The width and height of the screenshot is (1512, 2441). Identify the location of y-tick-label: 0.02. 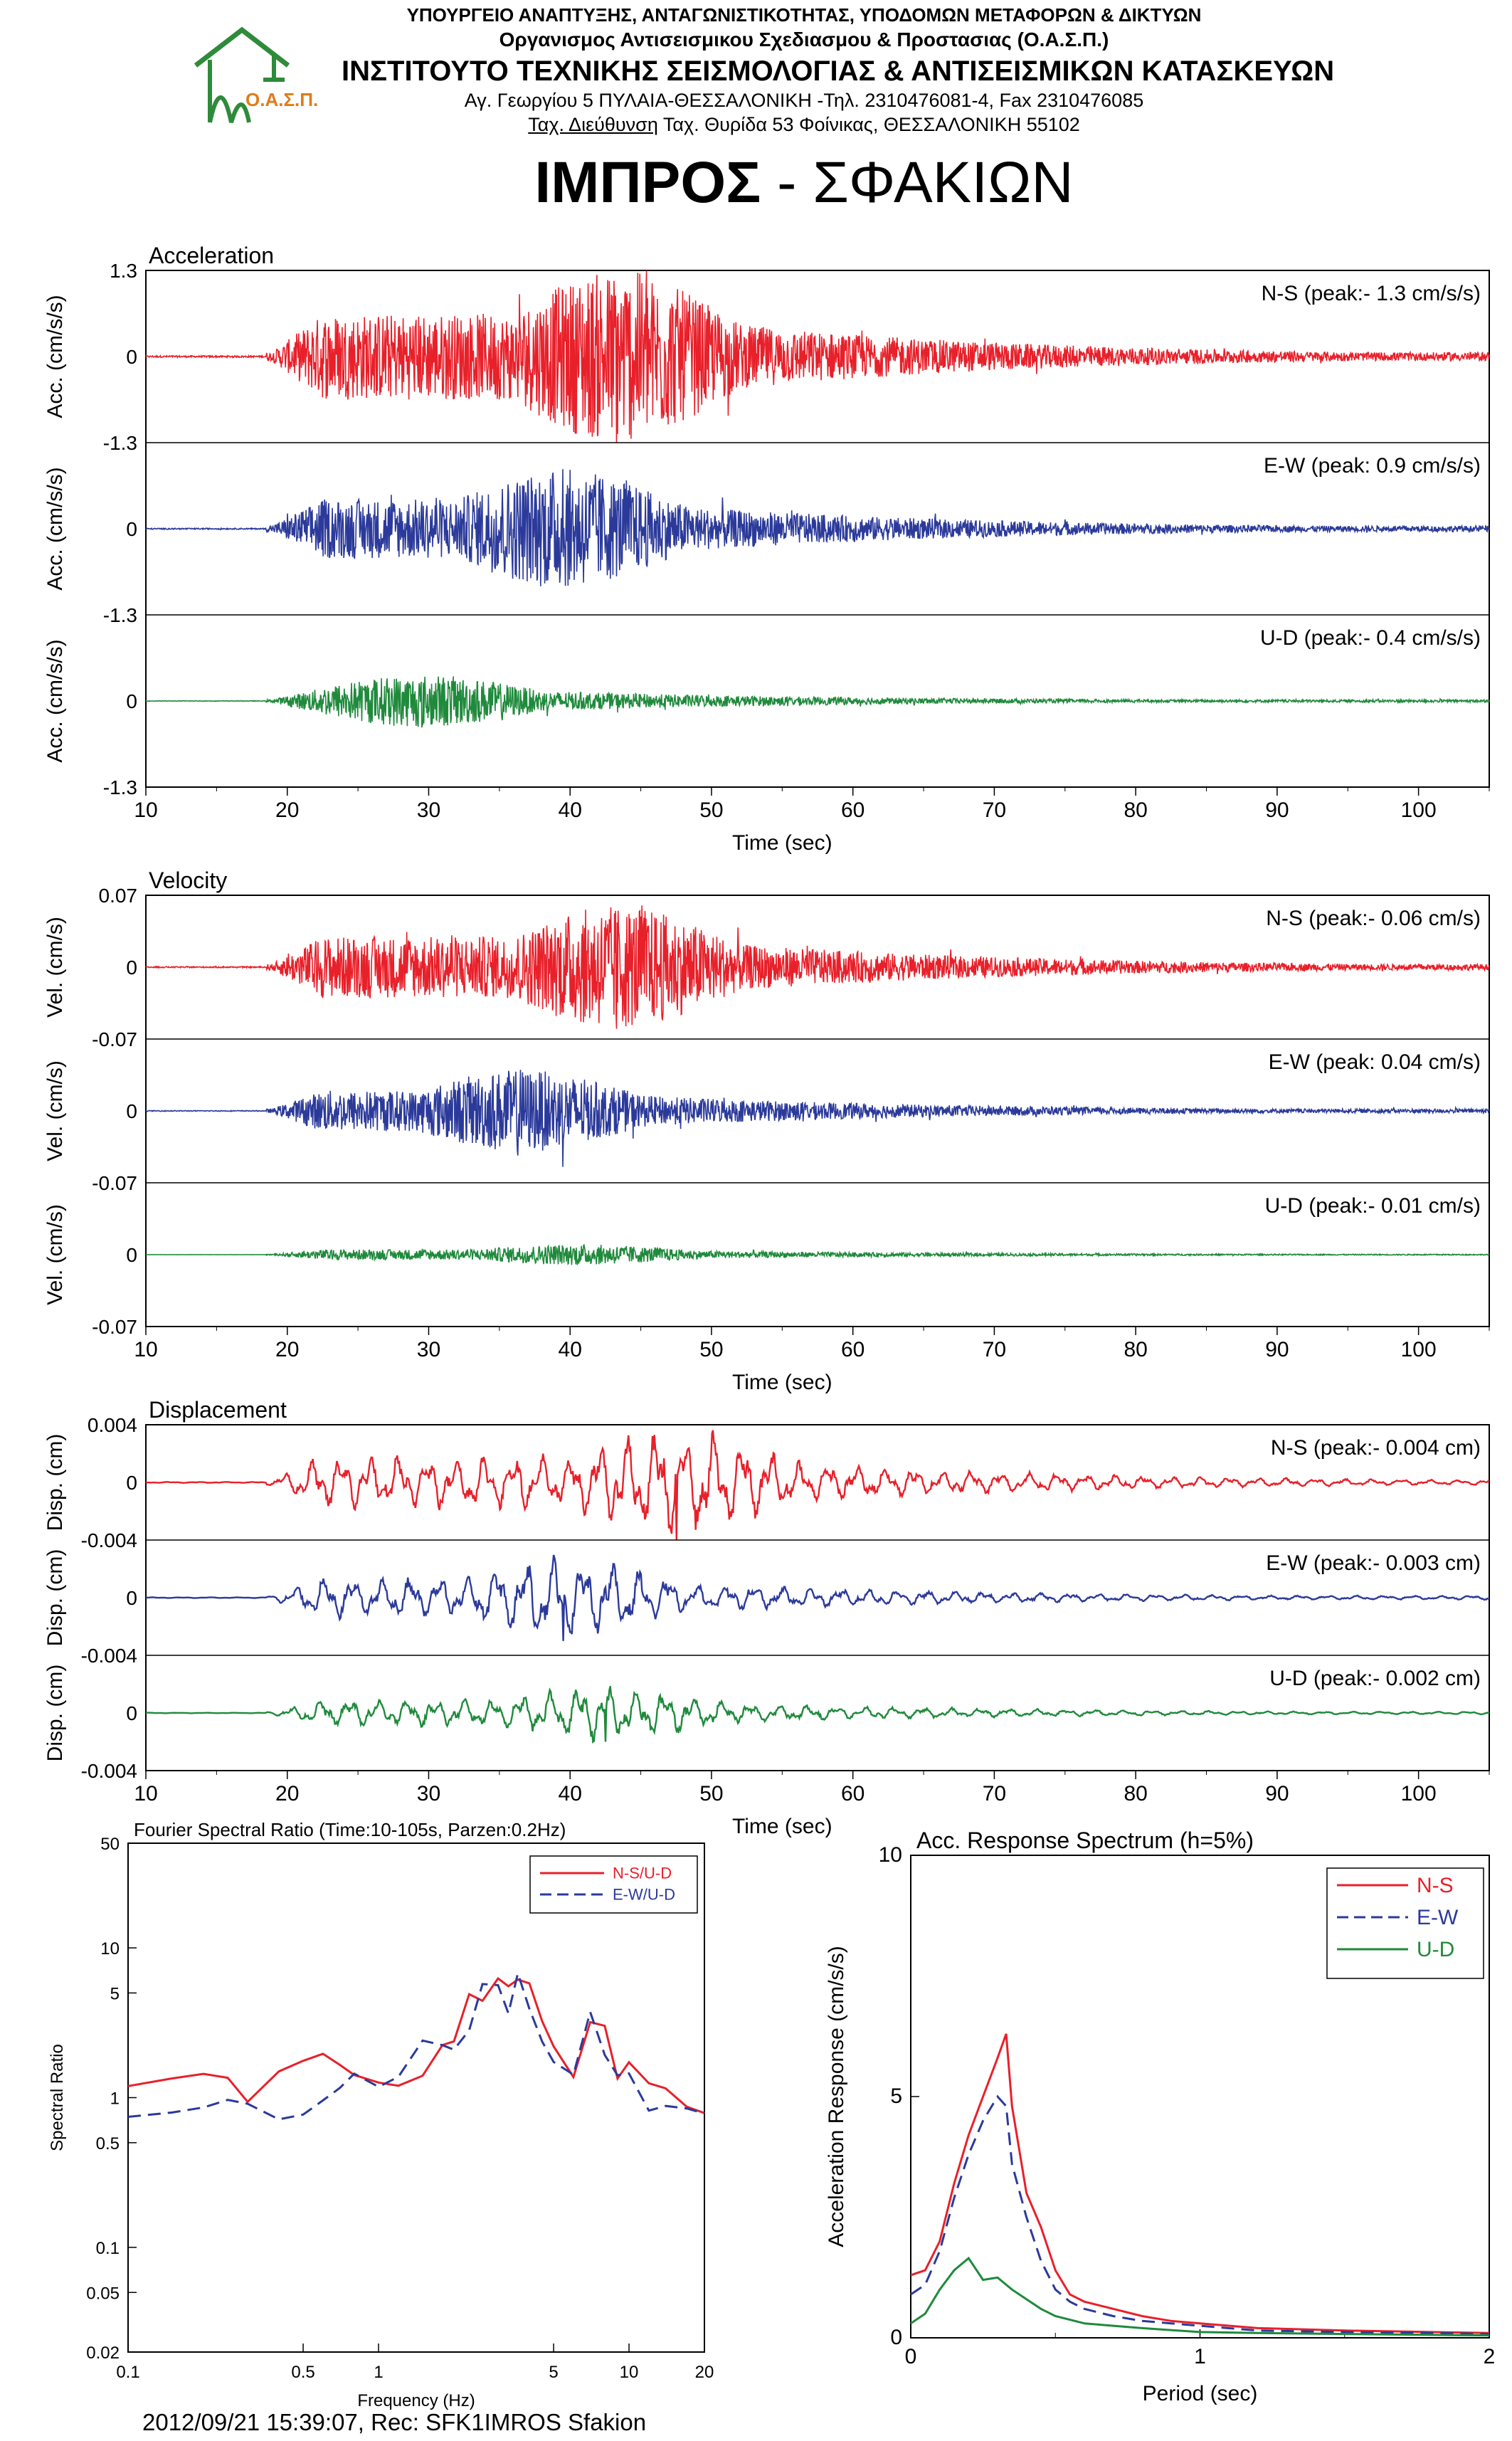
(103, 2354).